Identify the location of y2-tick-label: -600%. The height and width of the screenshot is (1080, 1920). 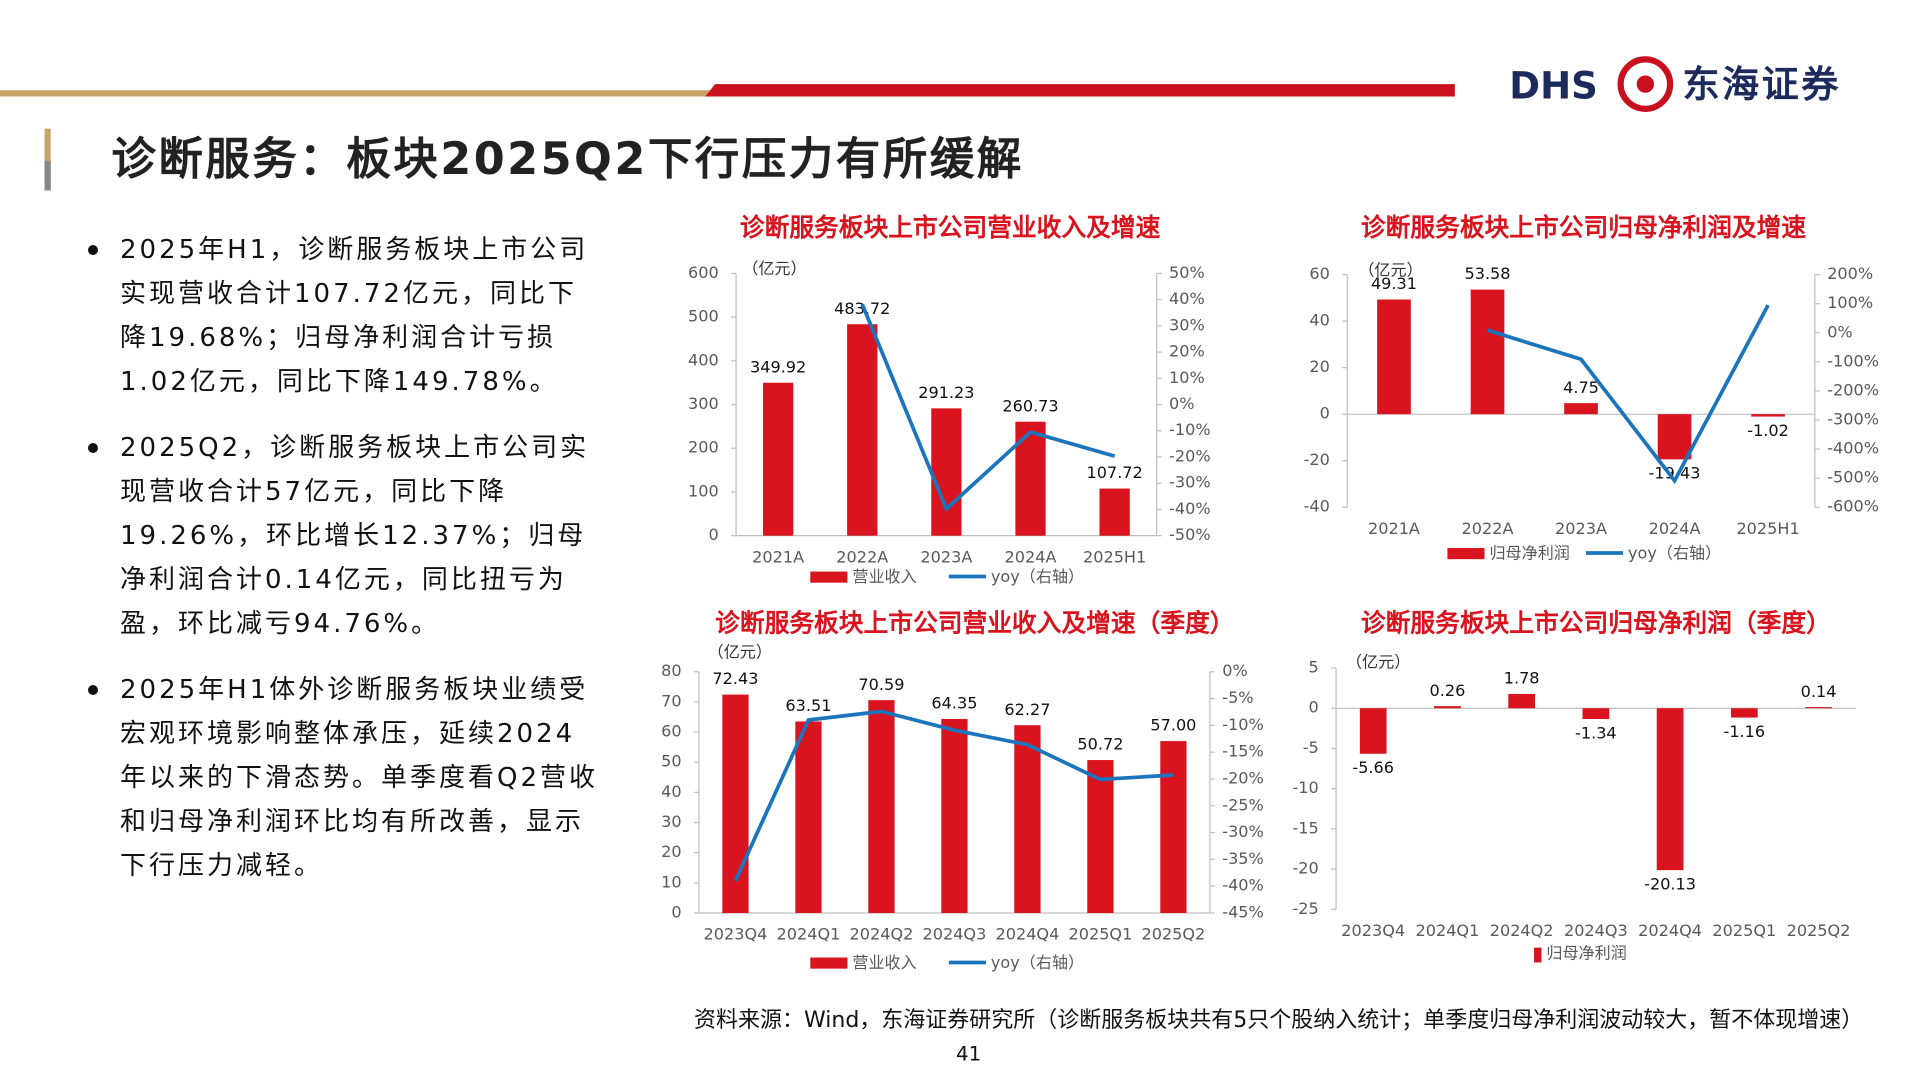
(1853, 506).